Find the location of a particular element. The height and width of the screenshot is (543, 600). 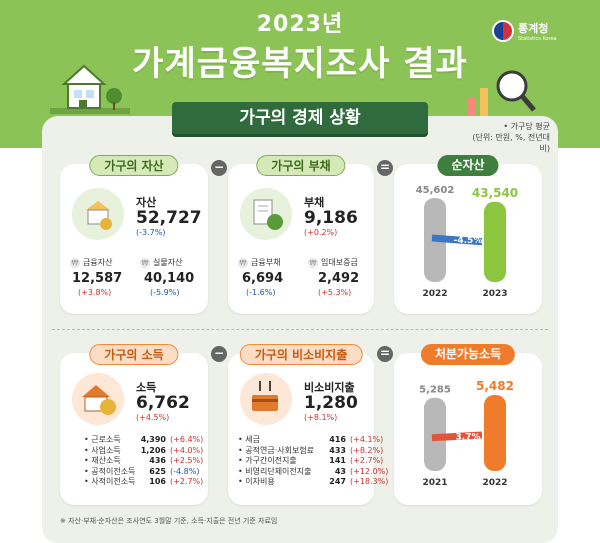

item-change: (+8.2%) is located at coordinates (367, 450).